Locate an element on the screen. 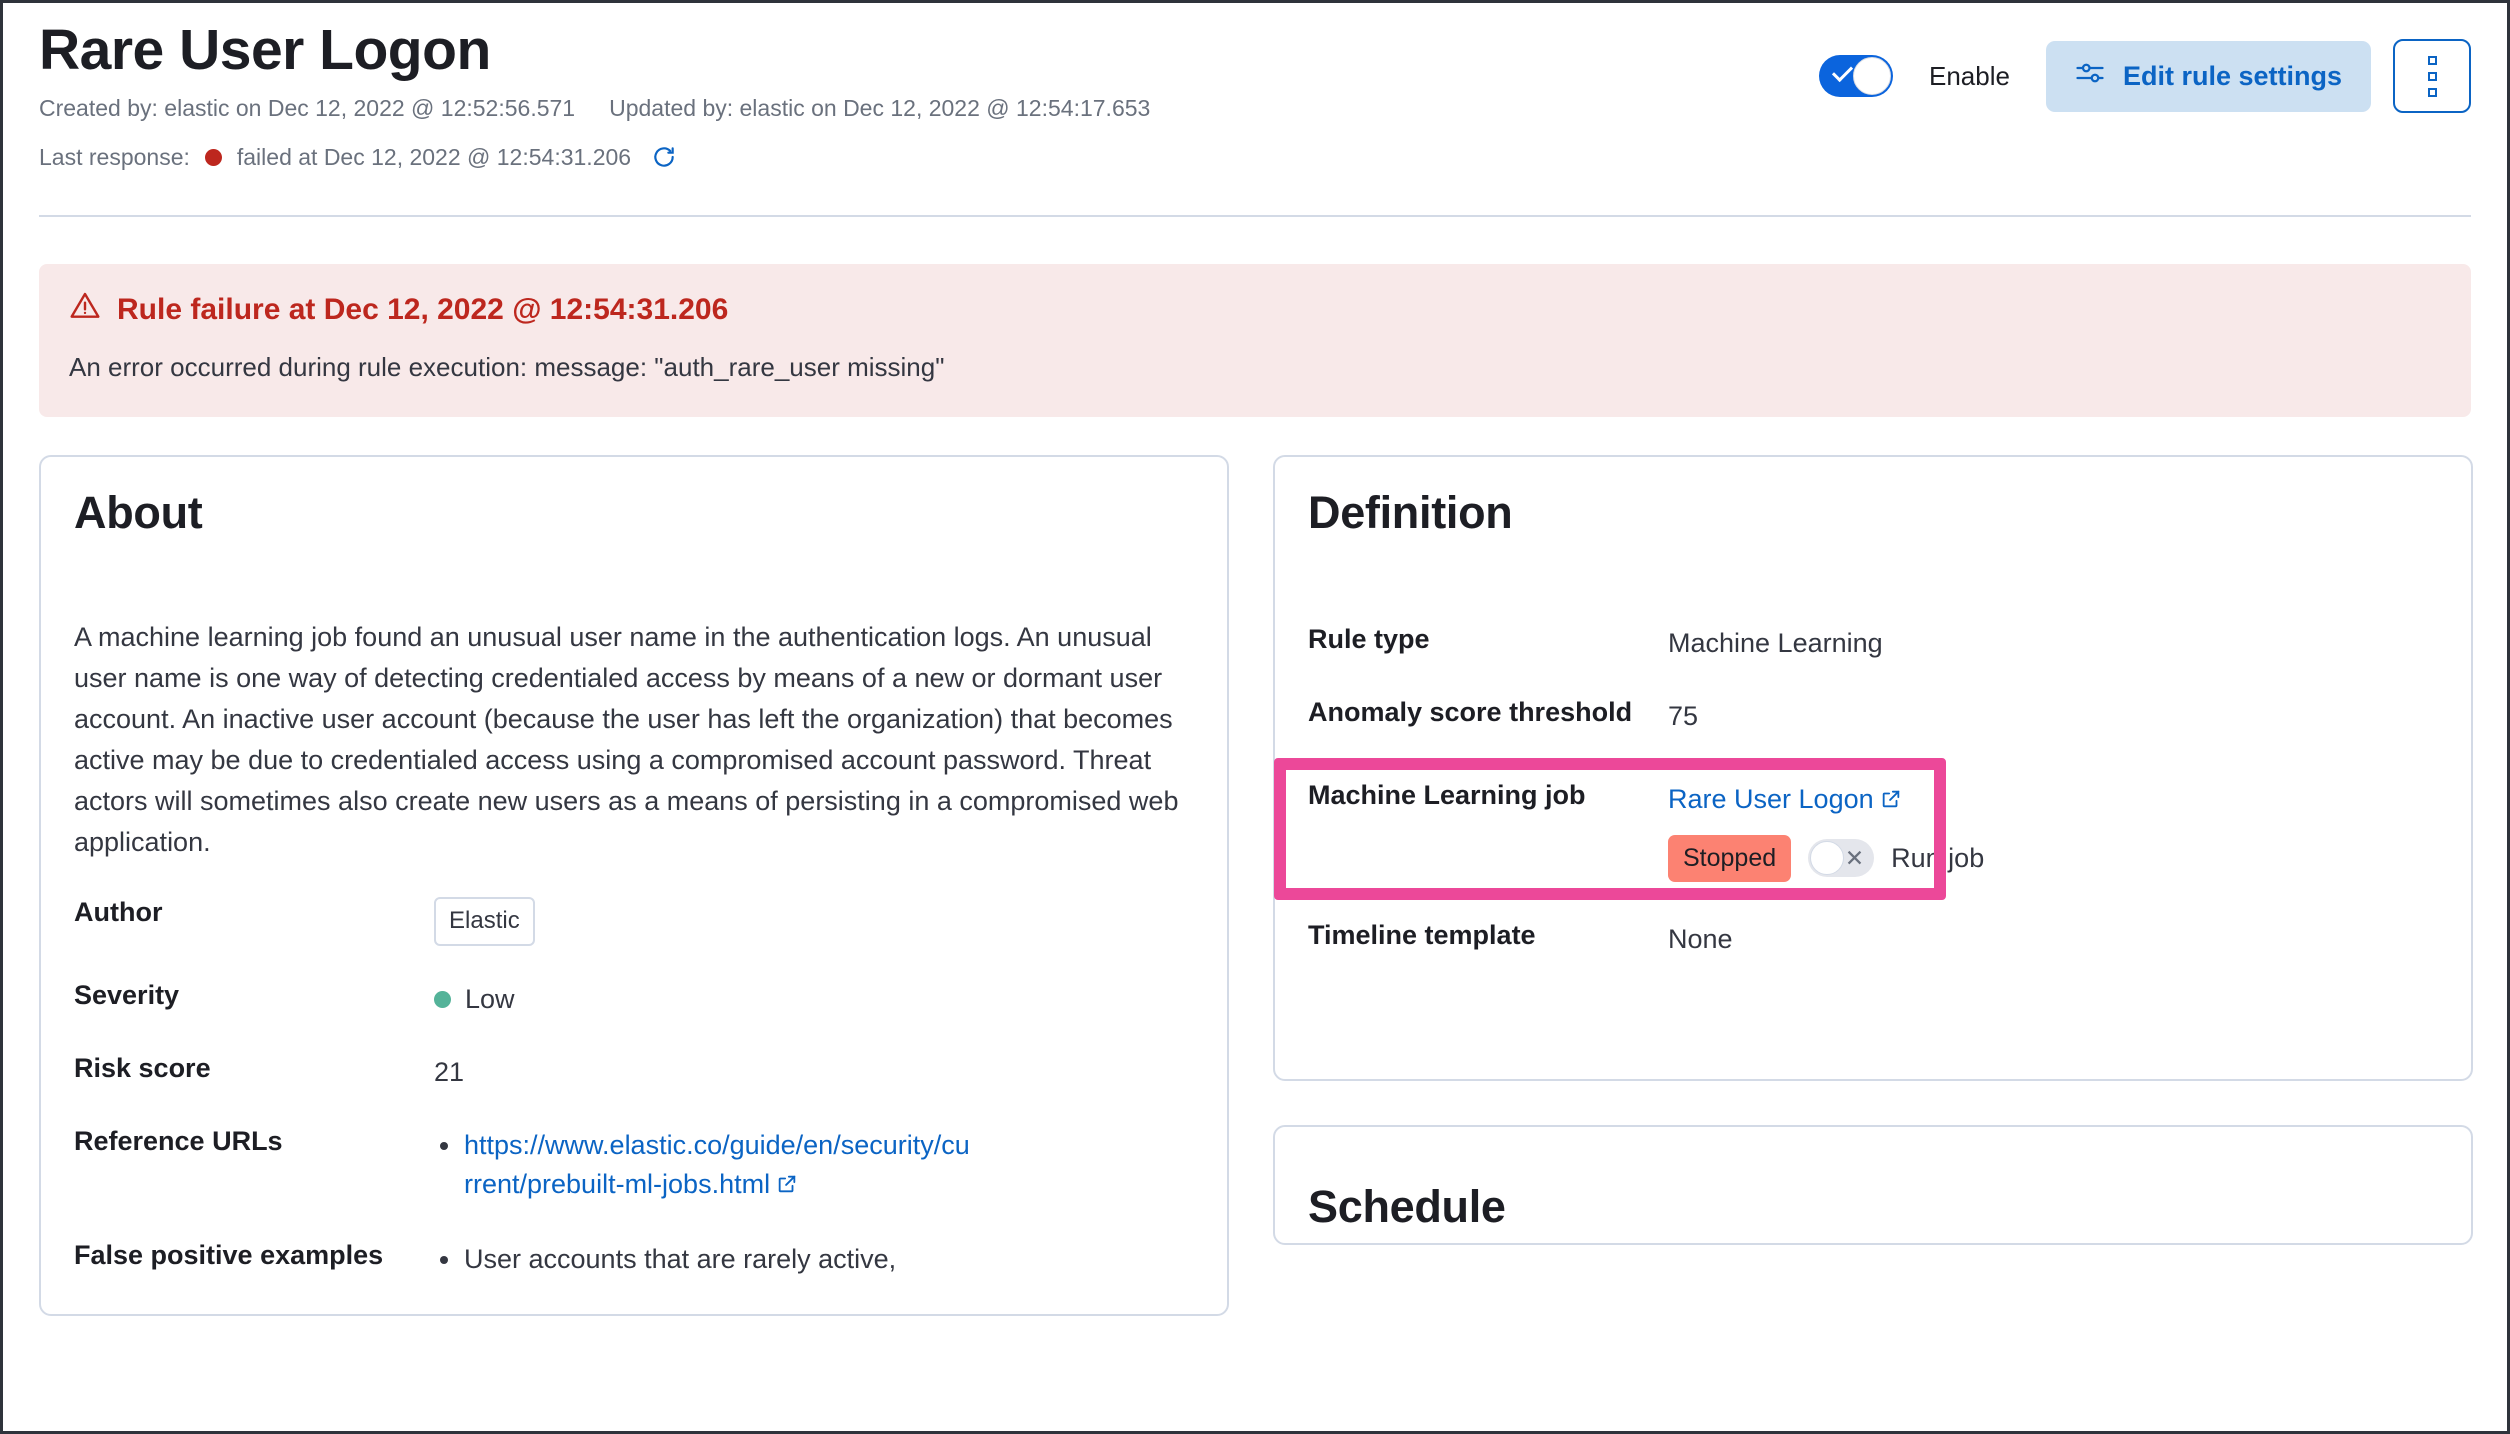 This screenshot has height=1434, width=2510. definition-panel-spacer is located at coordinates (1873, 1002).